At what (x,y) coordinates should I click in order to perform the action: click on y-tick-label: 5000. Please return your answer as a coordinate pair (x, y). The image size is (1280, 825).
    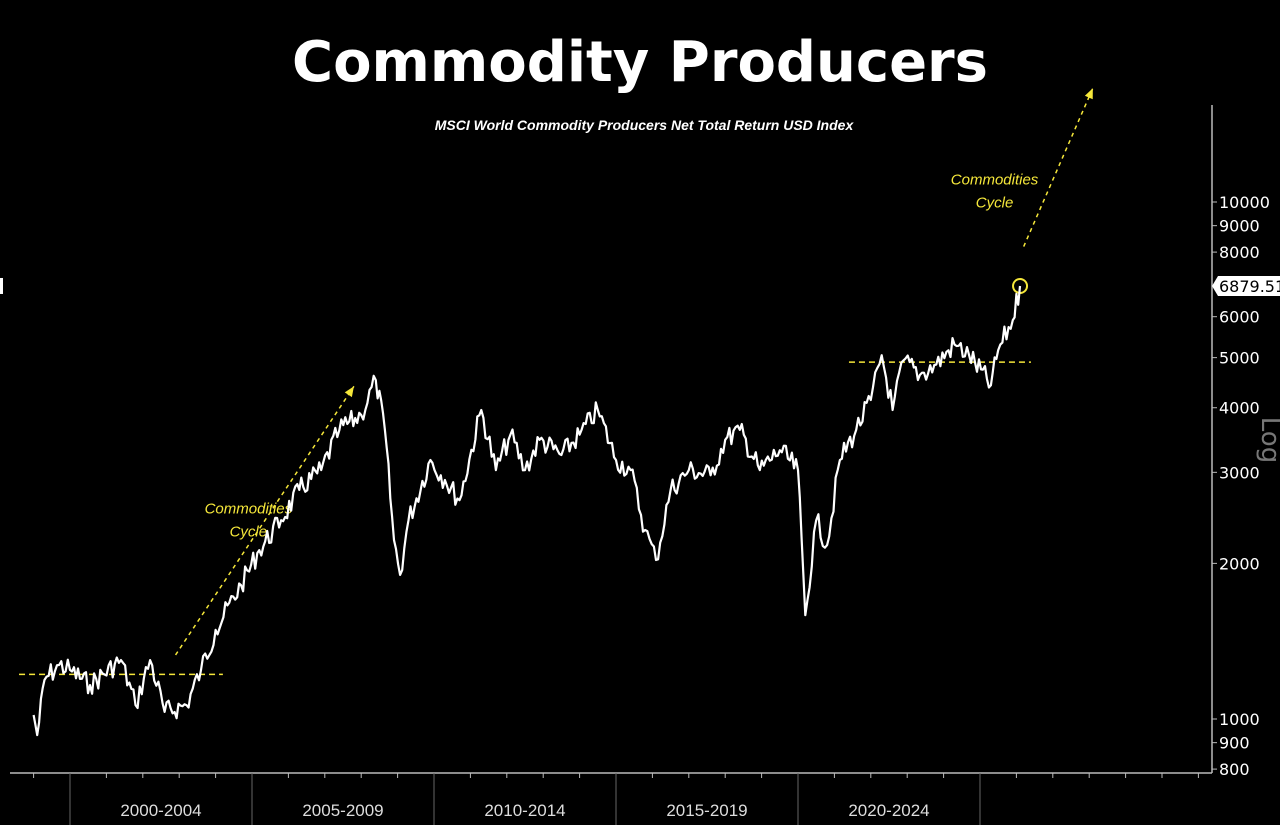
    Looking at the image, I should click on (1239, 358).